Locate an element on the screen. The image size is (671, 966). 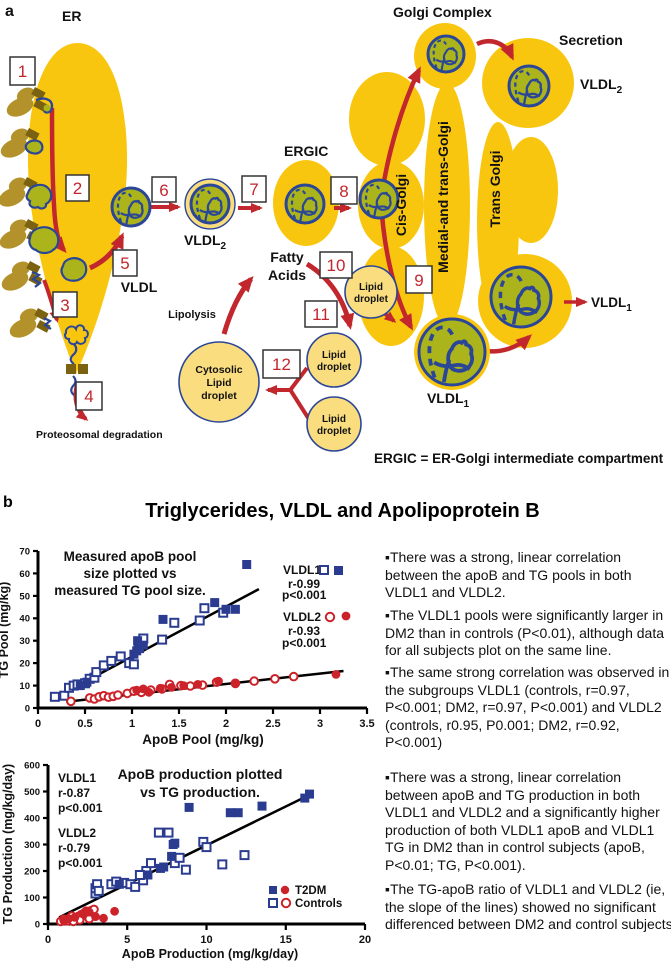
svg-text: 2.5 is located at coordinates (272, 724).